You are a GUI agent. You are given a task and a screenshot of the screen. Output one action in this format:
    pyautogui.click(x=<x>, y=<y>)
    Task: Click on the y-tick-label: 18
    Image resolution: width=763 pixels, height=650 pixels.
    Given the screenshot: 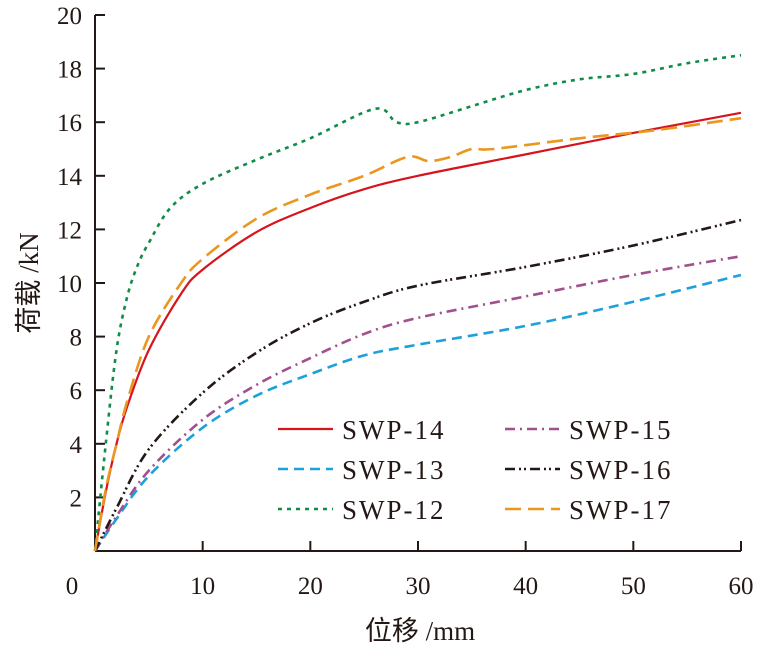 What is the action you would take?
    pyautogui.click(x=69, y=70)
    